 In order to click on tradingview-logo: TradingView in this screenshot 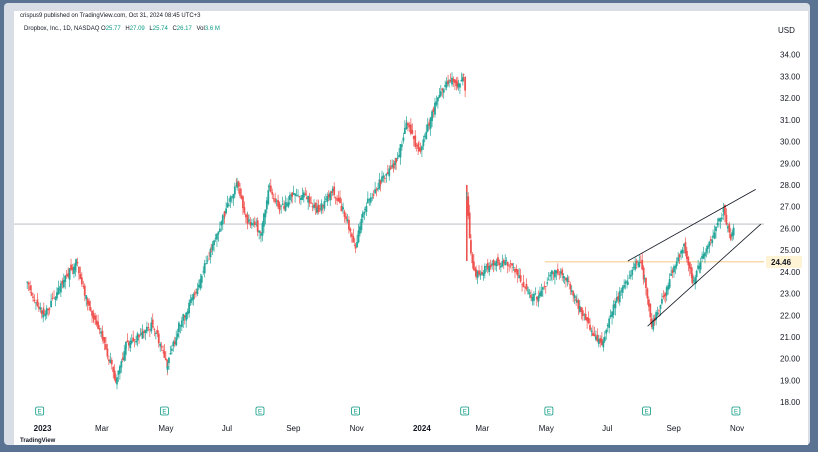, I will do `click(38, 441)`.